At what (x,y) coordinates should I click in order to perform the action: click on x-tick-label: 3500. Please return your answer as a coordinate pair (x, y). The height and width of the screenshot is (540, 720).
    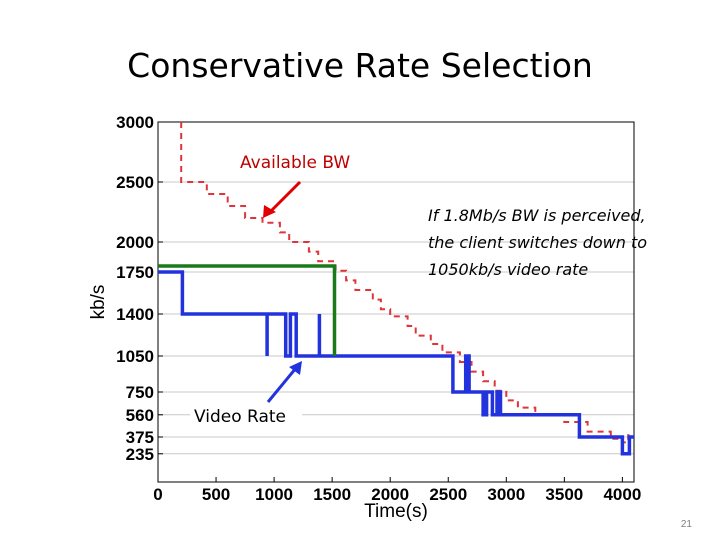
    Looking at the image, I should click on (564, 494).